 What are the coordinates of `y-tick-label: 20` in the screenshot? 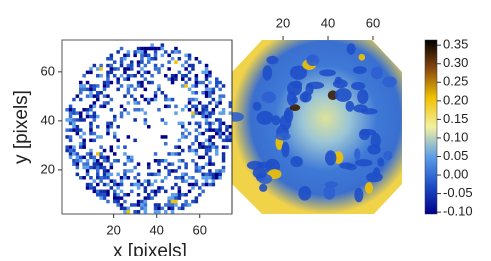 It's located at (48, 168).